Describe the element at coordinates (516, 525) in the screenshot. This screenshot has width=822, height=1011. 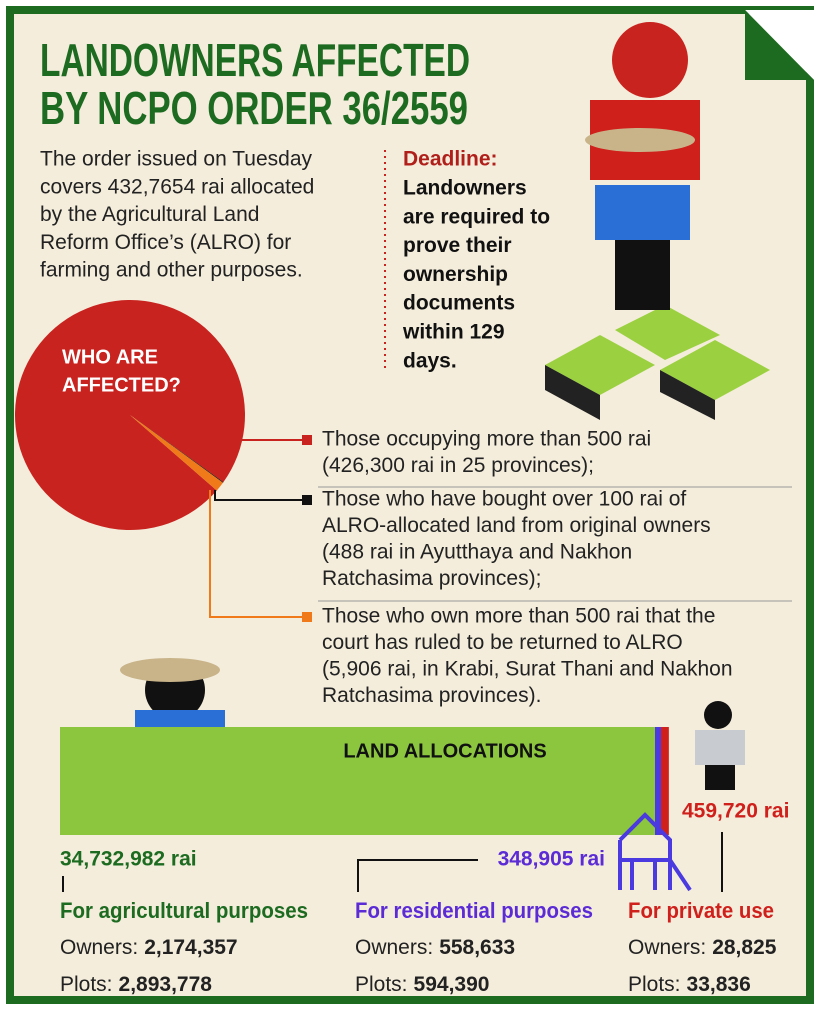
I see `affected-line: ALRO-allocated land from original owners` at that location.